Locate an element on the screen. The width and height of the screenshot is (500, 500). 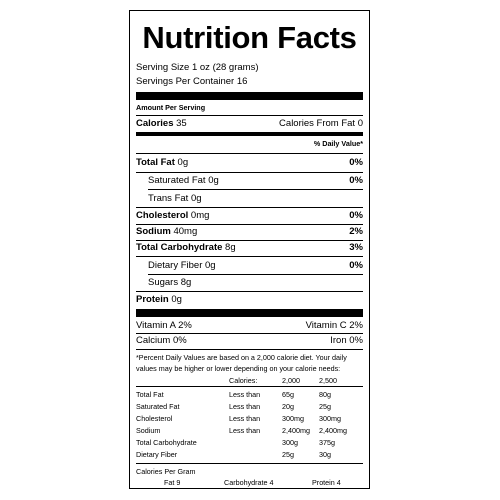
nutrient-dietary-fiber: Dietary Fiber 0g 0% is located at coordinates (249, 266).